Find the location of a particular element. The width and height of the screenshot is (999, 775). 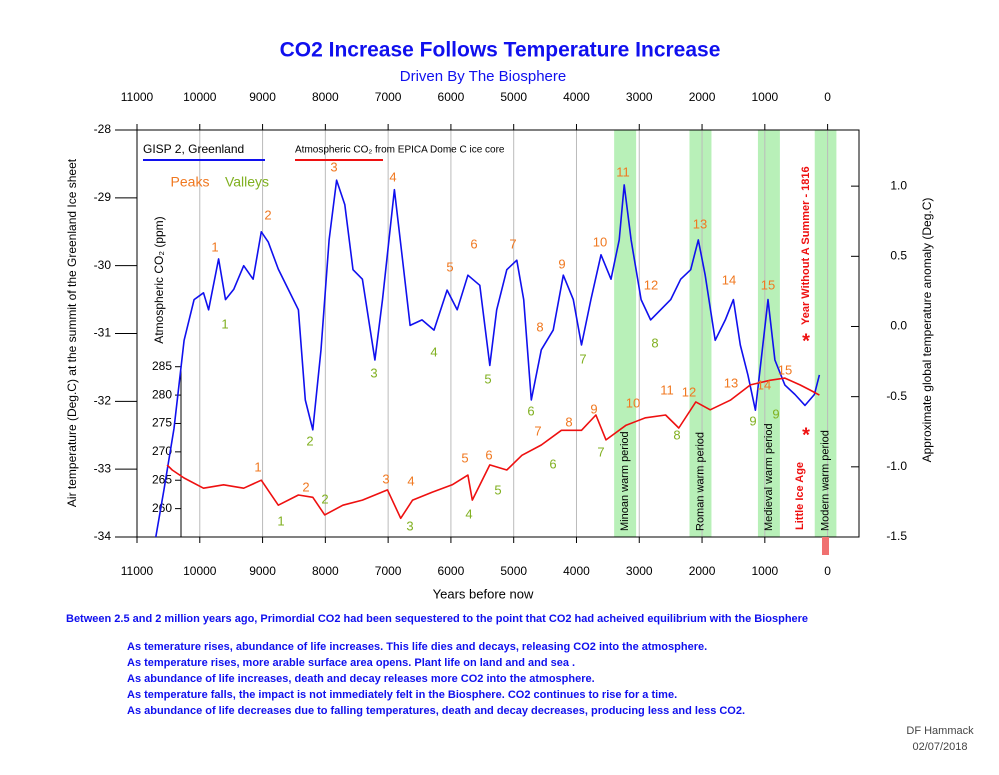

y-tick-label: -32 is located at coordinates (103, 401).